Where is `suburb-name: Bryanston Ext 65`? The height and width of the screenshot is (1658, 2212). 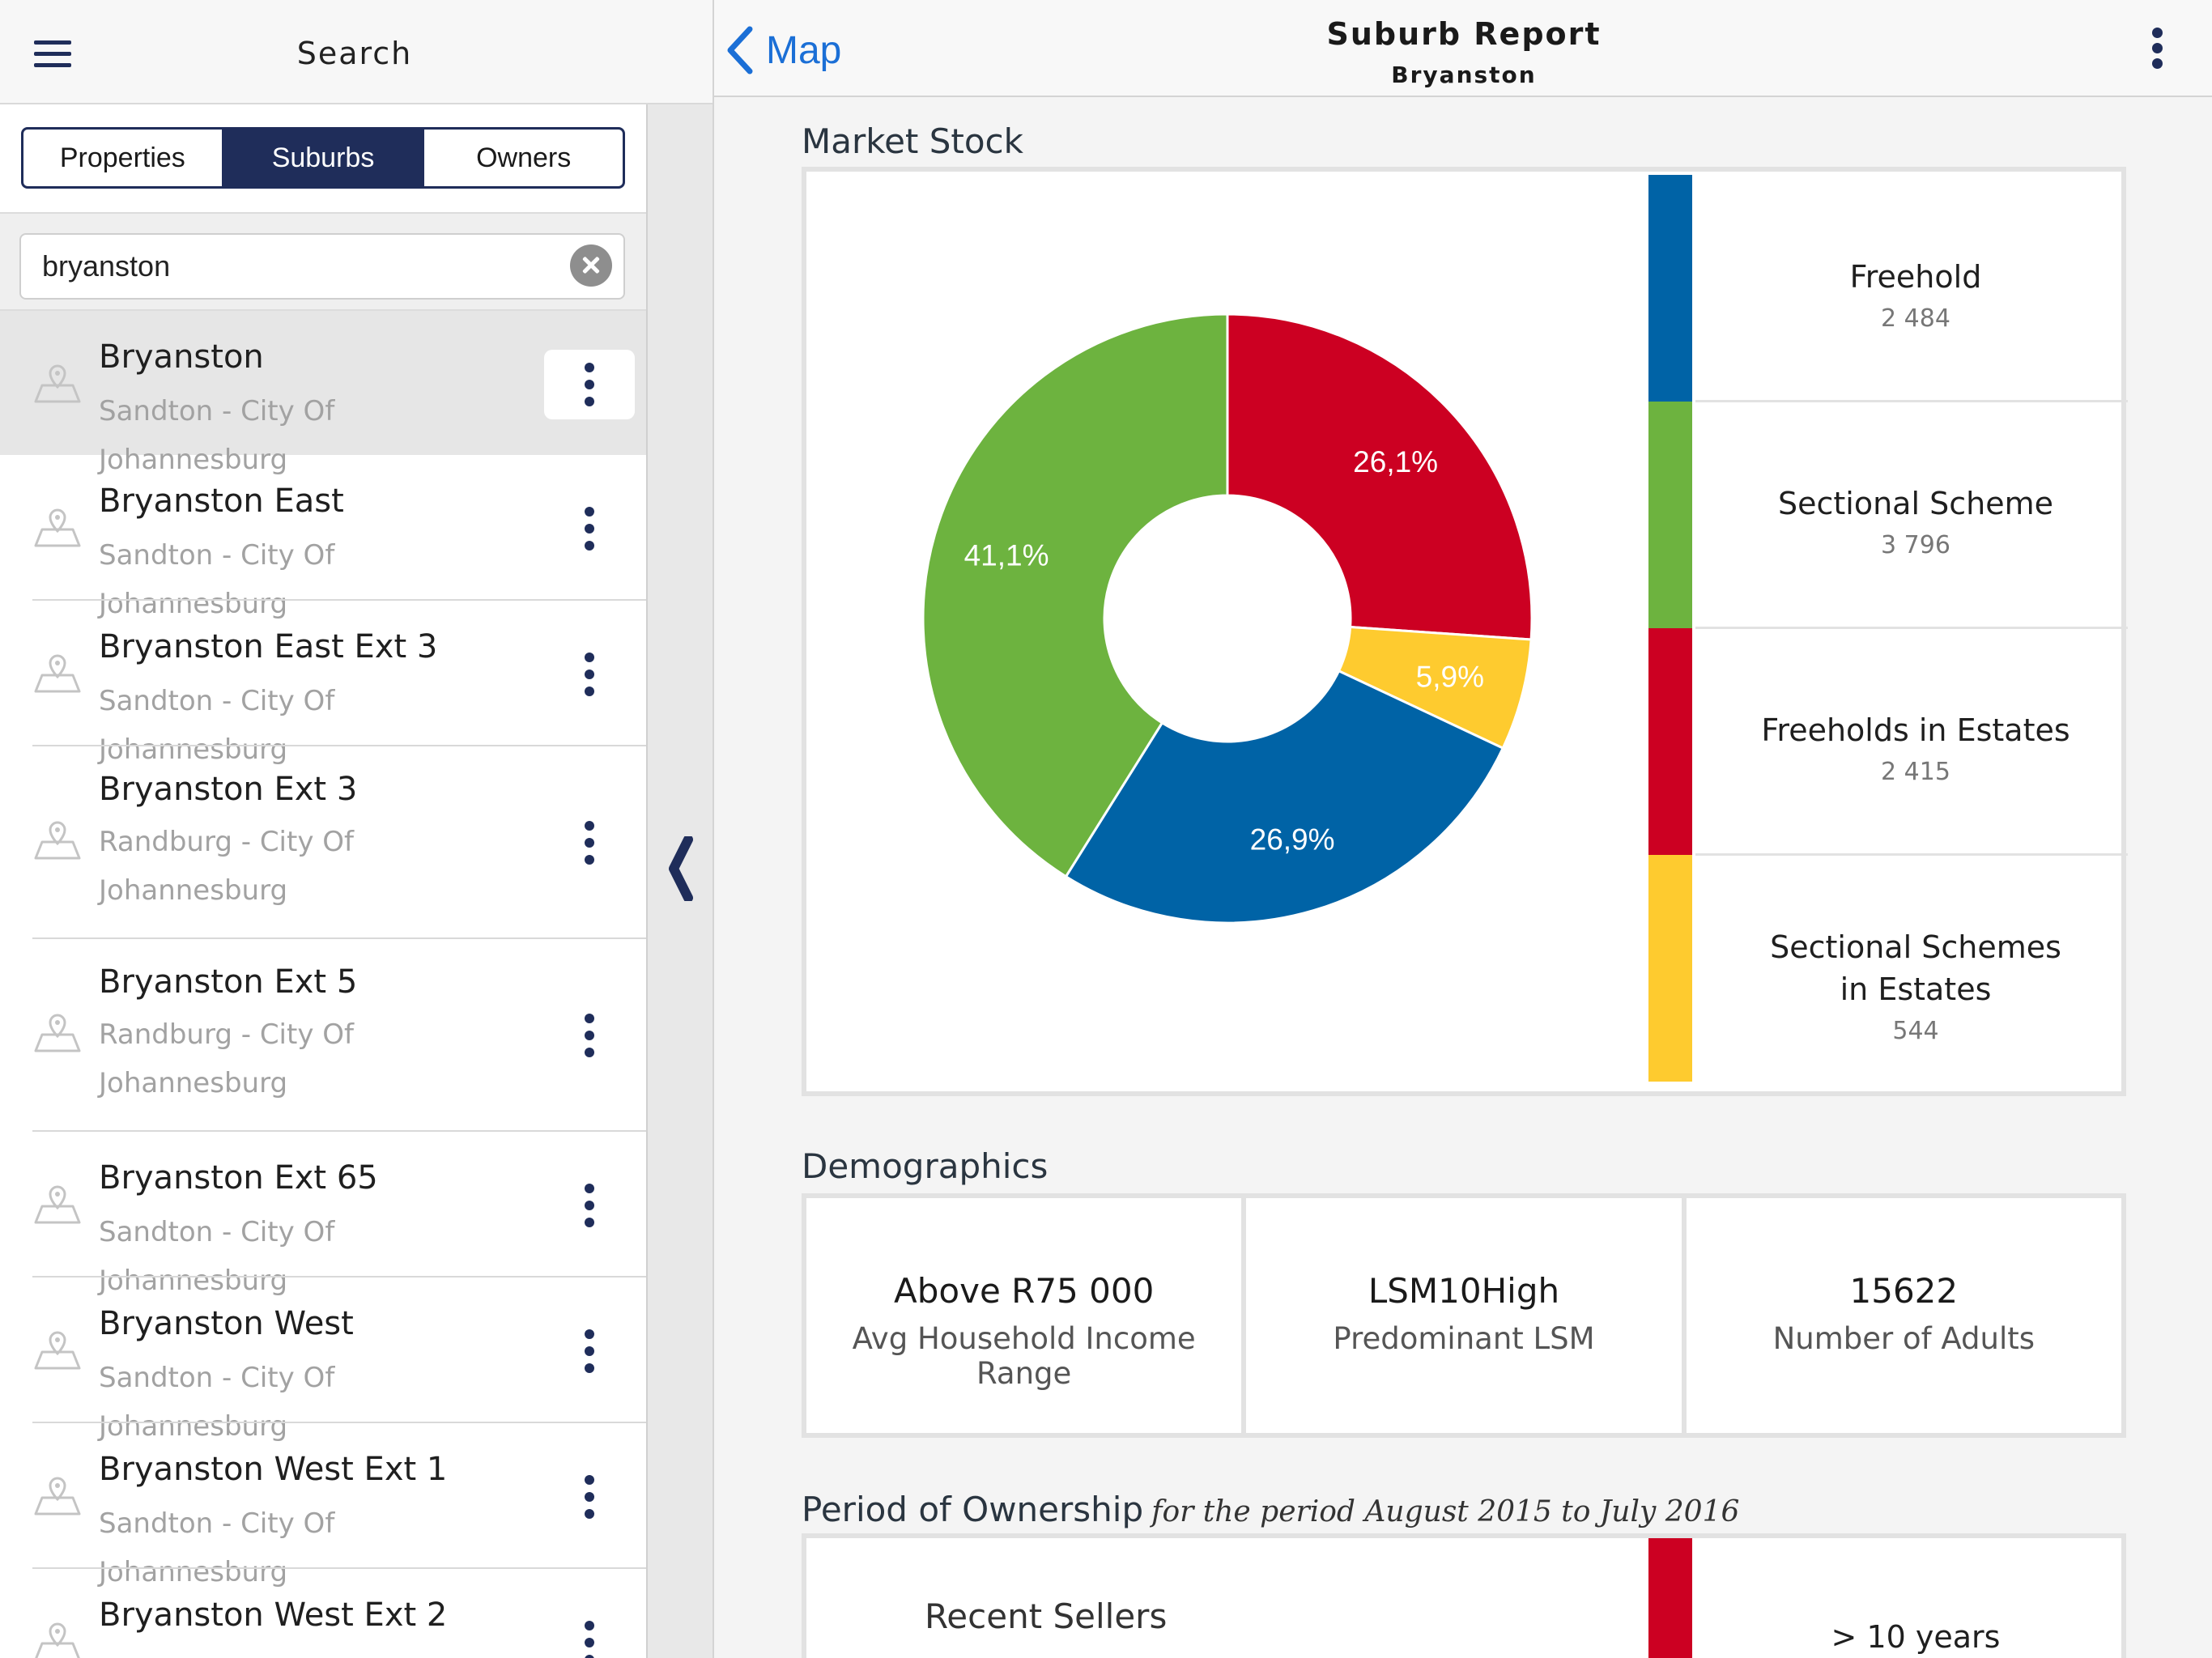
suburb-name: Bryanston Ext 65 is located at coordinates (238, 1178).